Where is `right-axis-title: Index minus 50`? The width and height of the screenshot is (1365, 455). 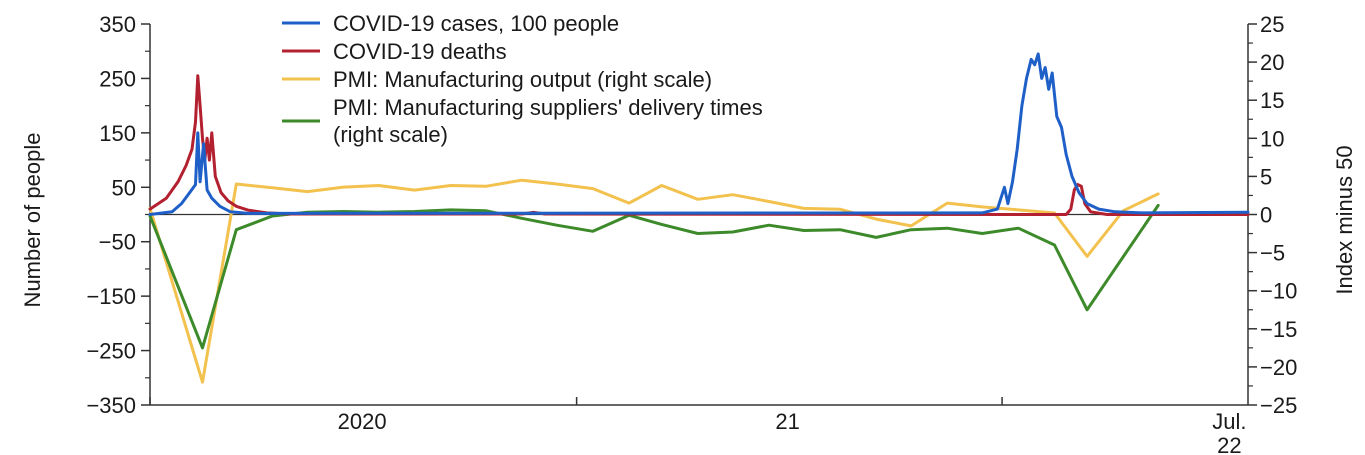 right-axis-title: Index minus 50 is located at coordinates (1344, 219).